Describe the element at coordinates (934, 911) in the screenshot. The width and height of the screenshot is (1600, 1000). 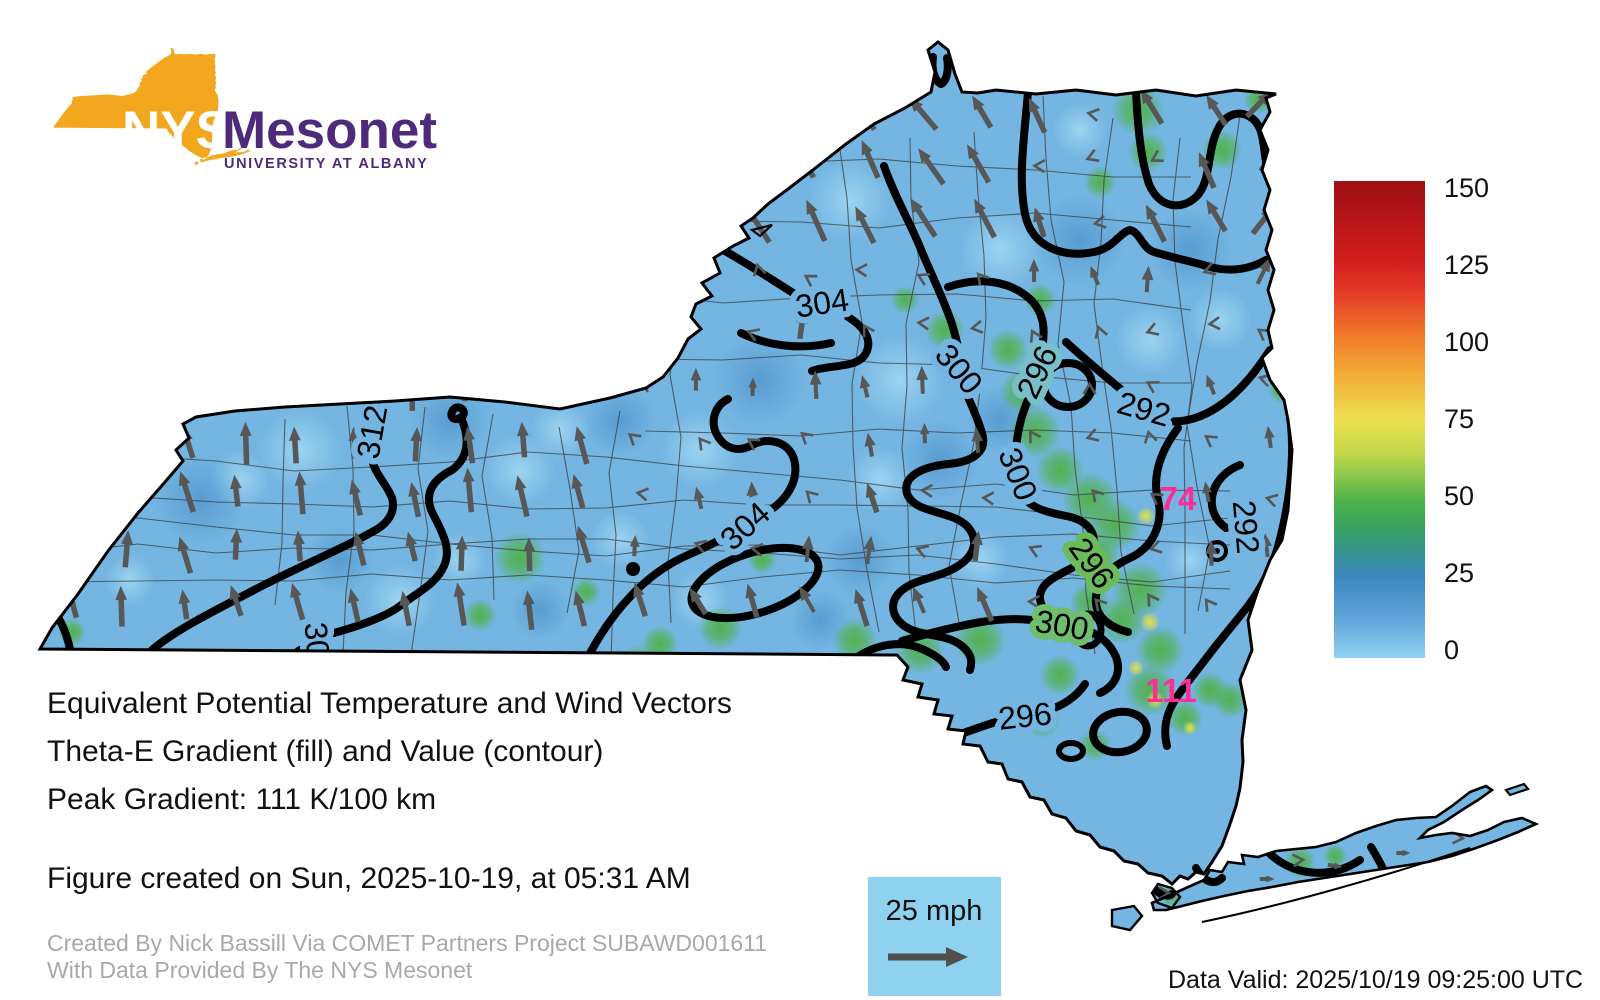
I see `wind-legend-label: 25 mph` at that location.